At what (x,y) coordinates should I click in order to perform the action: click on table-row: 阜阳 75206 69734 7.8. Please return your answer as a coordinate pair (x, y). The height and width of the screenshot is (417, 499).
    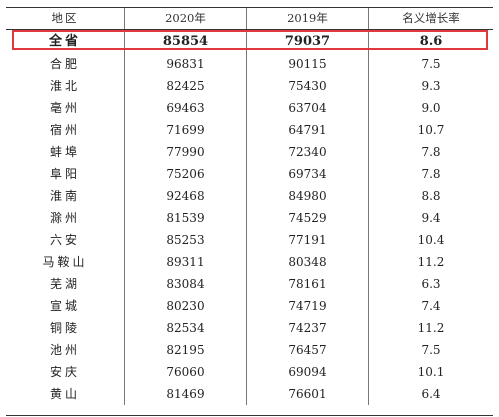
    Looking at the image, I should click on (249, 174).